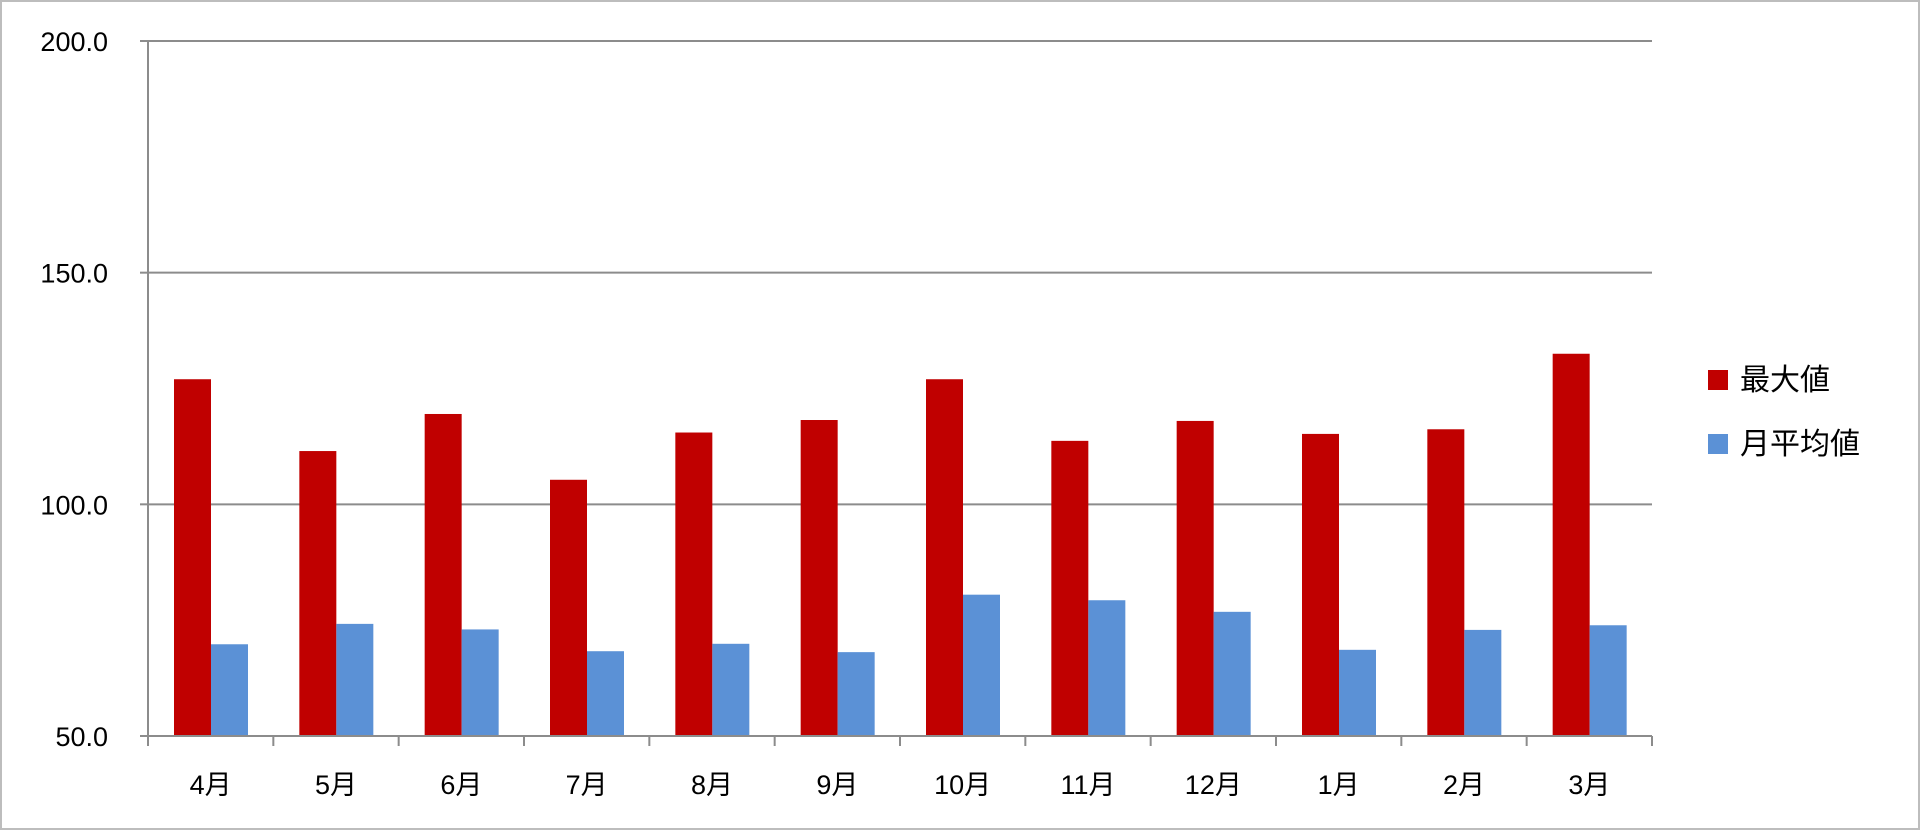 This screenshot has width=1920, height=830. What do you see at coordinates (1339, 785) in the screenshot?
I see `x-tick-label: 1月` at bounding box center [1339, 785].